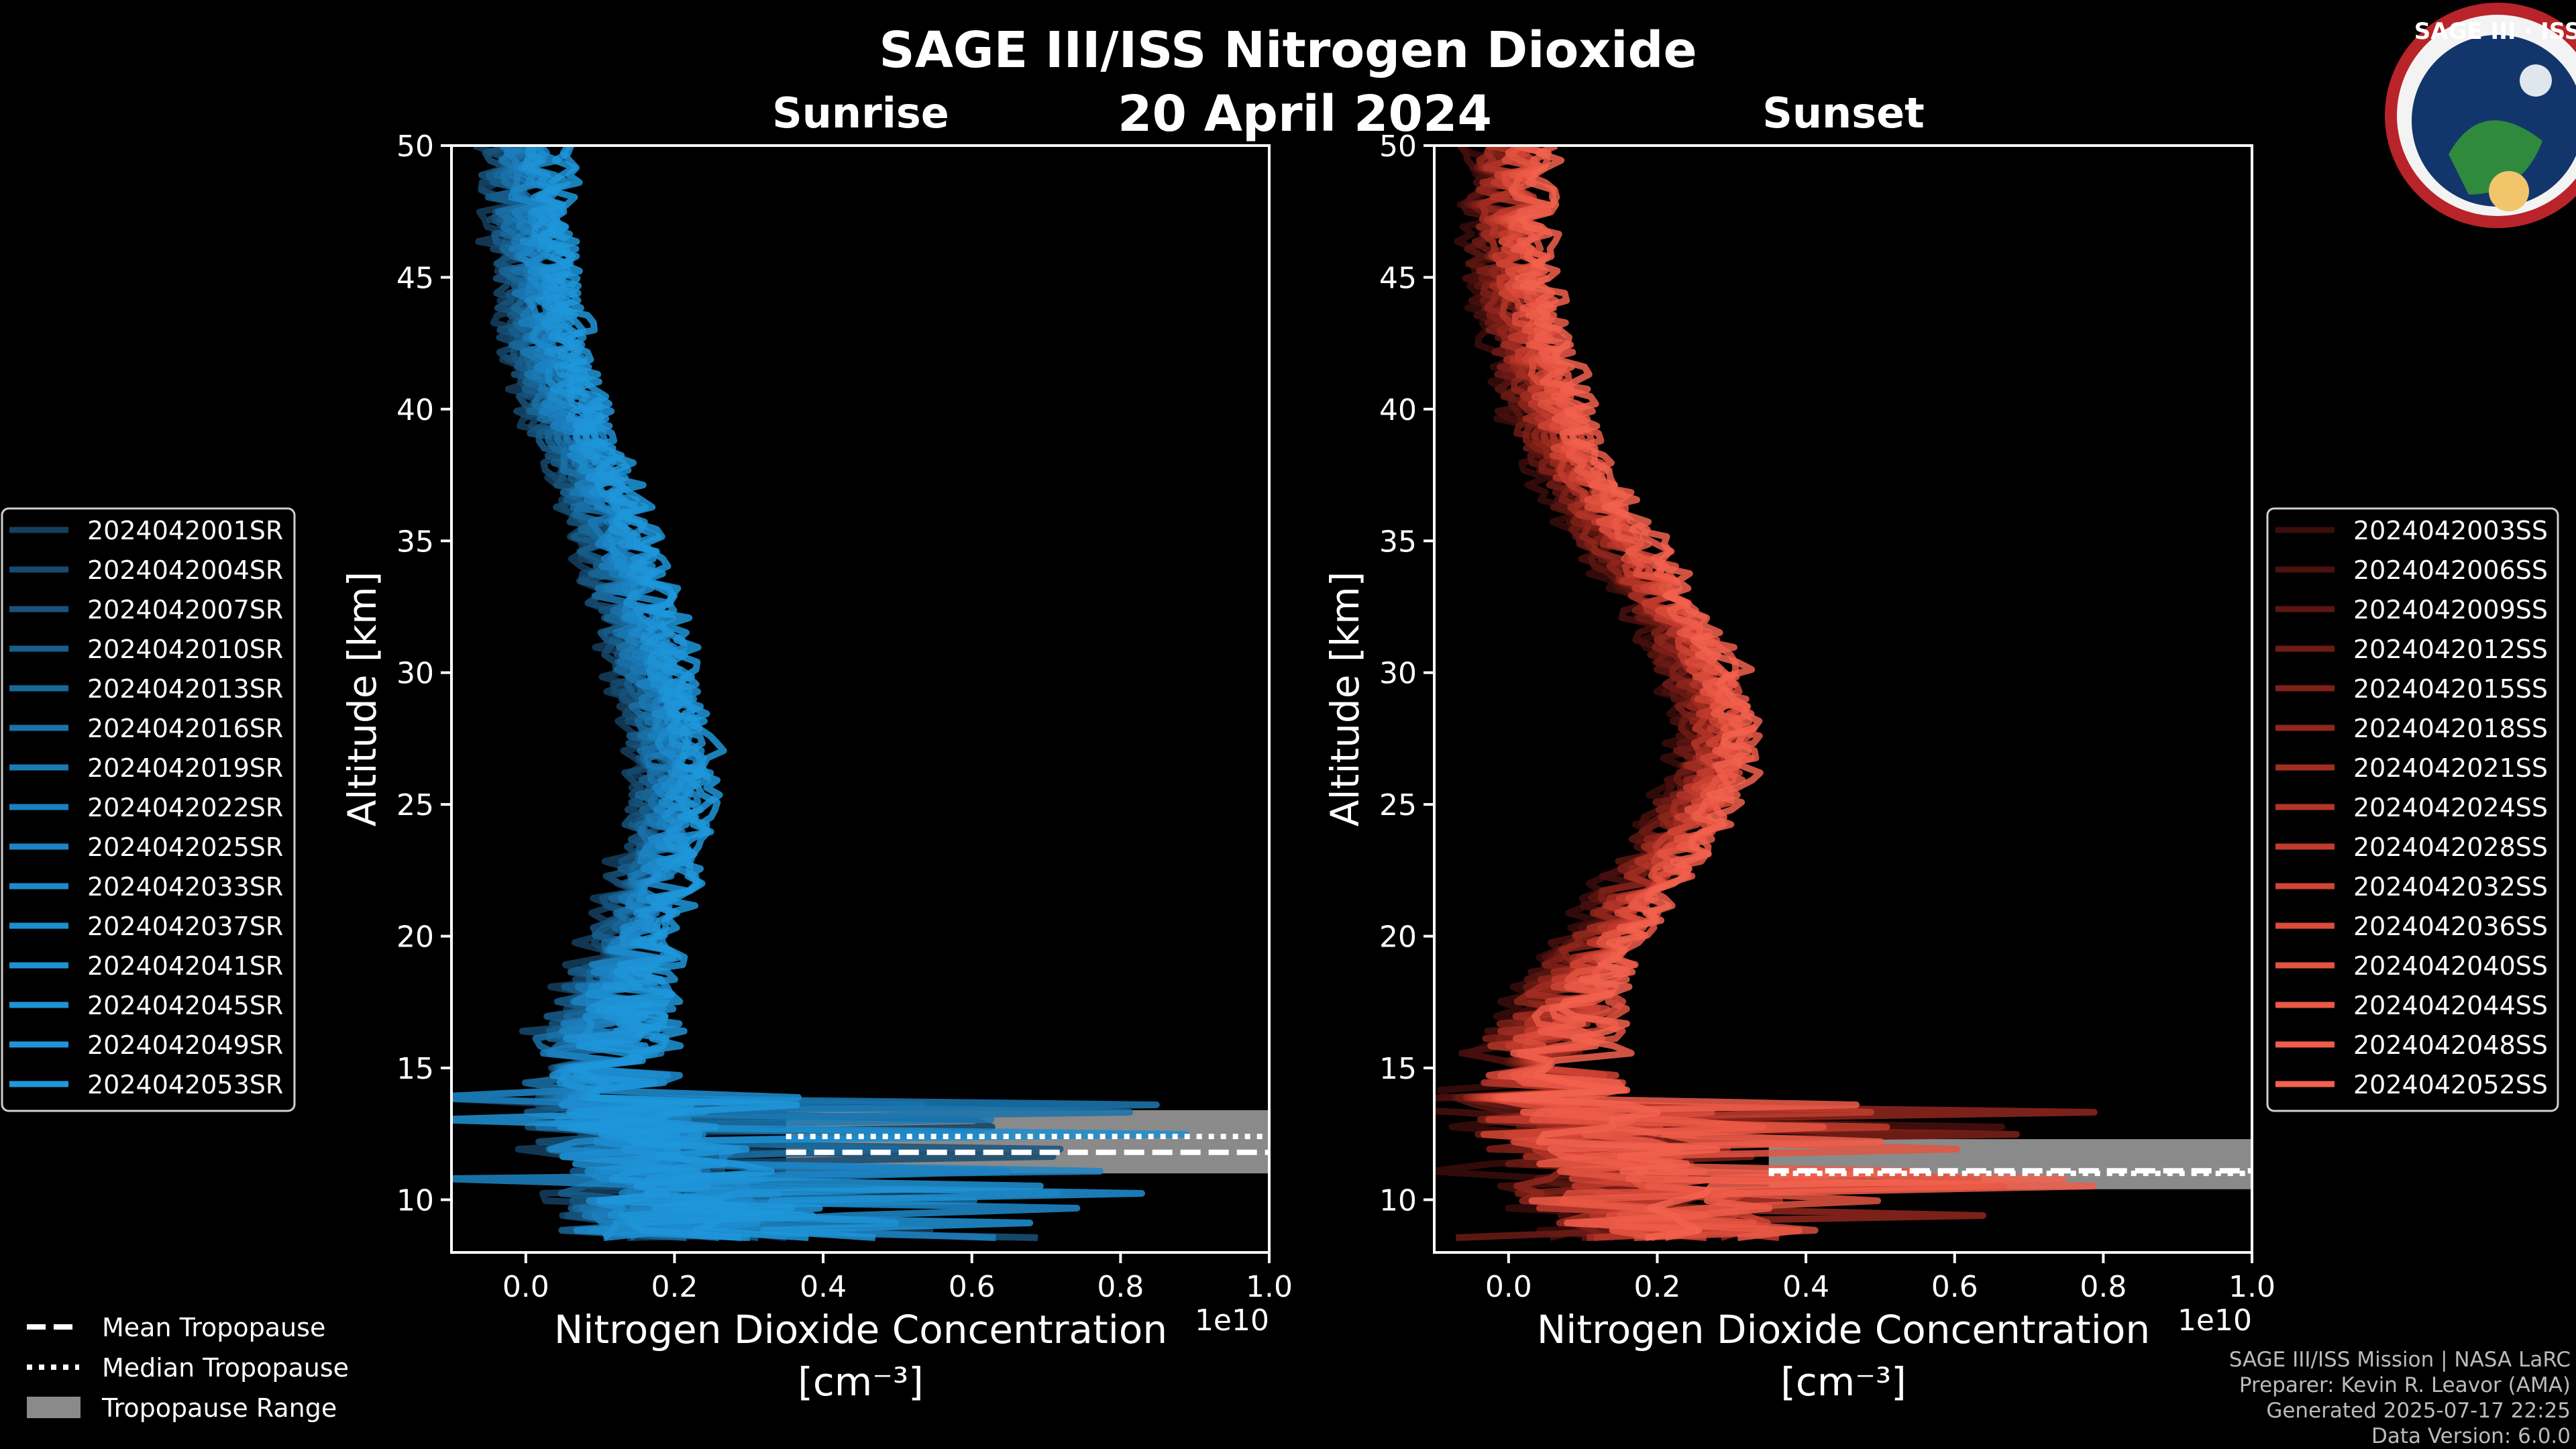  What do you see at coordinates (2450, 1005) in the screenshot?
I see `sunset-legend-item: 2024042044SS` at bounding box center [2450, 1005].